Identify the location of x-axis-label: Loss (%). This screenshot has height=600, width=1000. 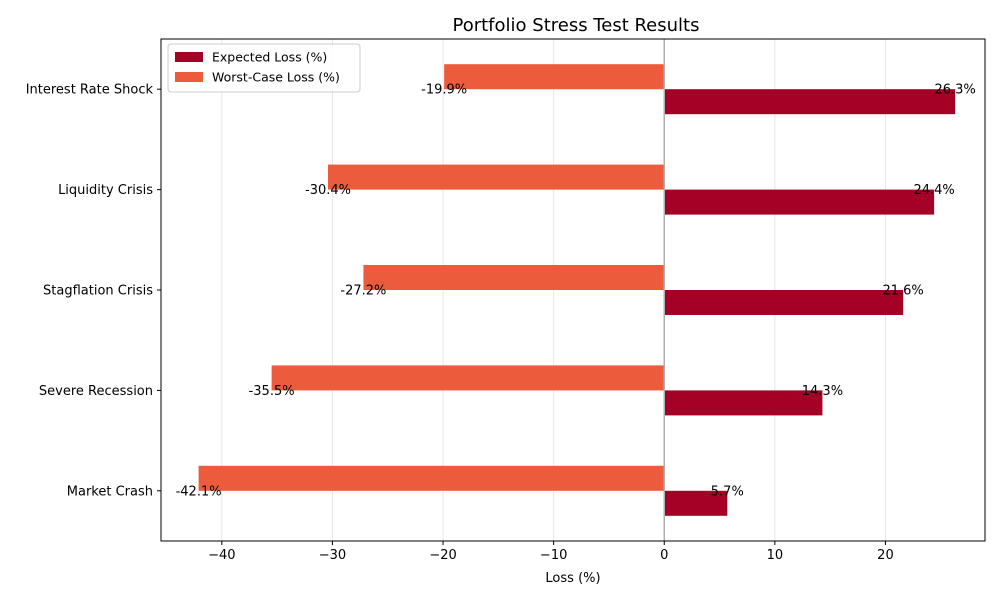
(572, 578).